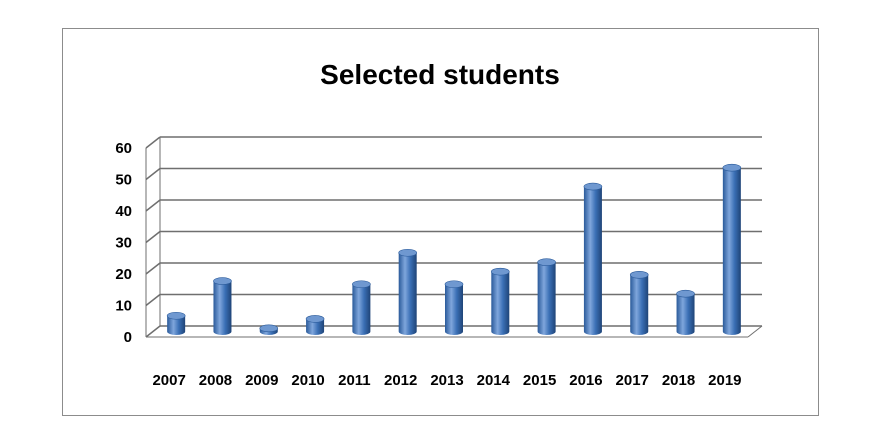 The height and width of the screenshot is (447, 880). I want to click on x-tick-label: 2016, so click(585, 380).